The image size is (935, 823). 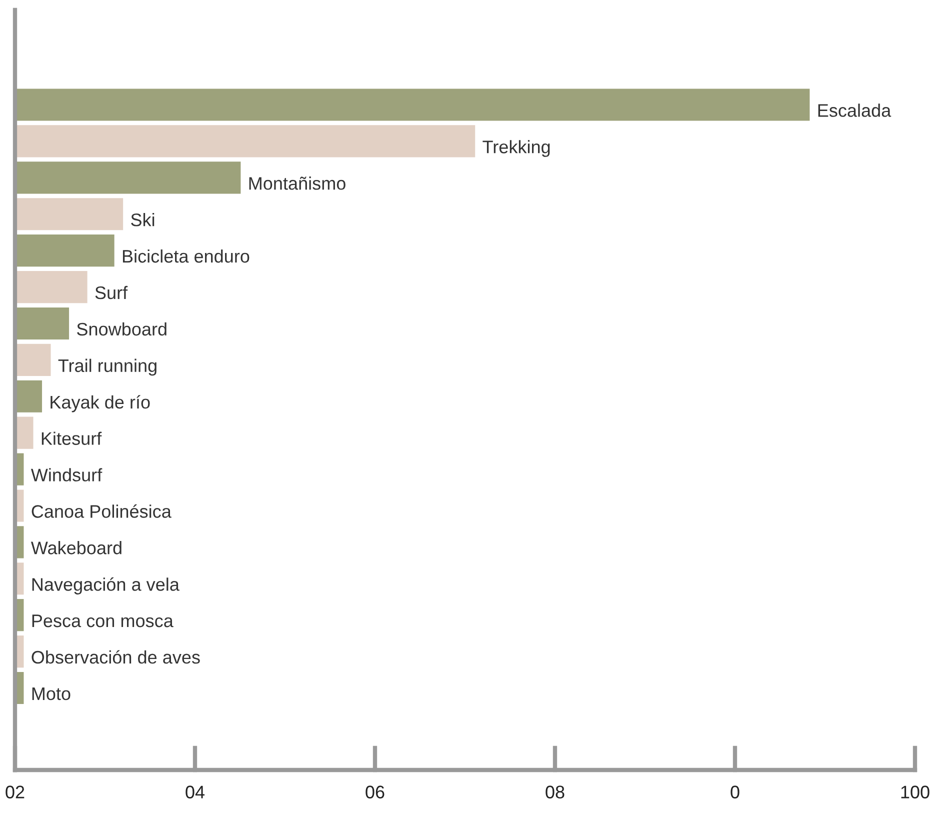 I want to click on text: 08, so click(x=555, y=792).